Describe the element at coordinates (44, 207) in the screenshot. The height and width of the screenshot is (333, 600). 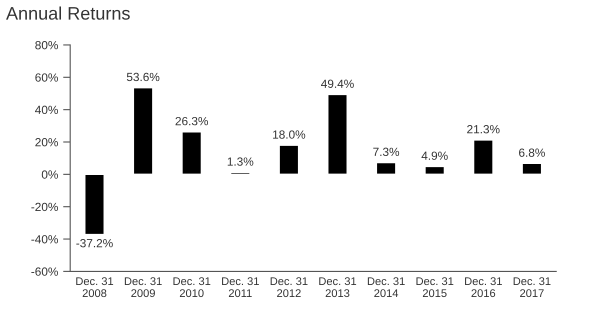
I see `y-tick-label: -20%` at that location.